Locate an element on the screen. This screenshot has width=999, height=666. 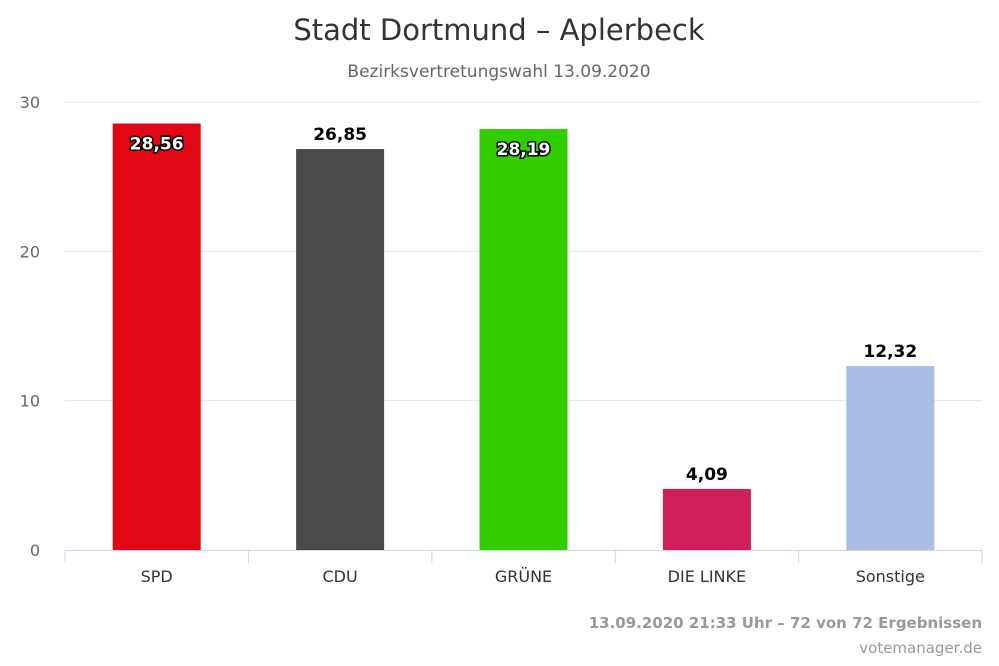
bar-gr-ne is located at coordinates (523, 339).